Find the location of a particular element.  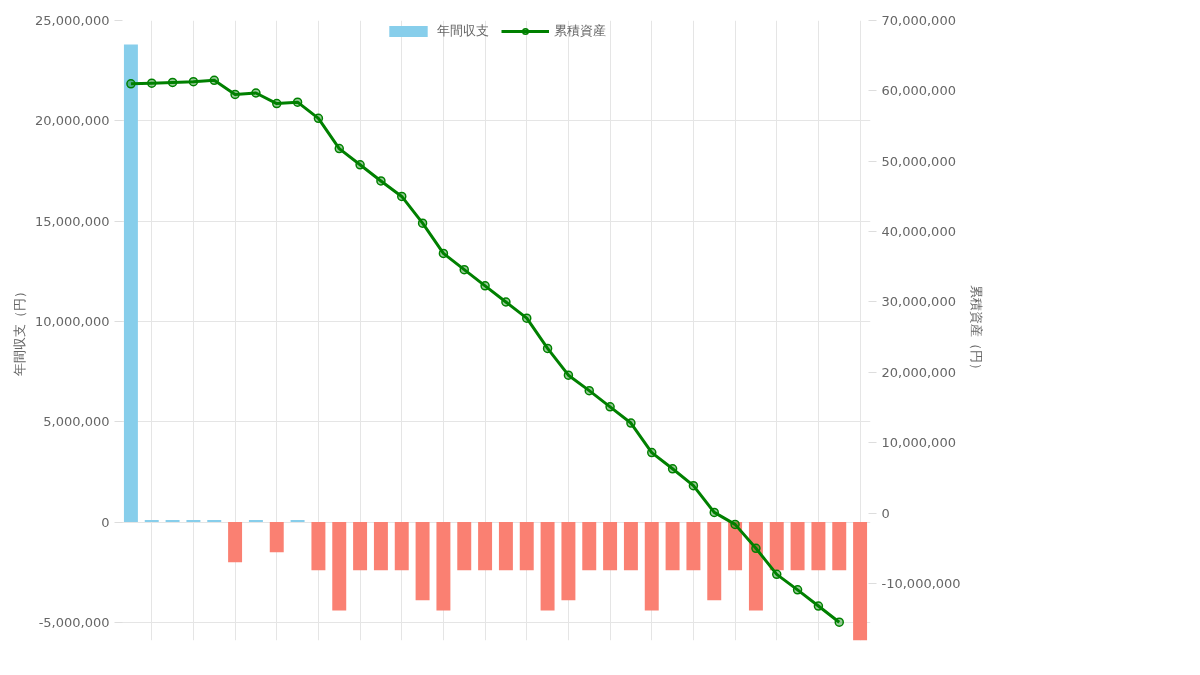

y-tick-label: 20,000,000 is located at coordinates (72, 121).